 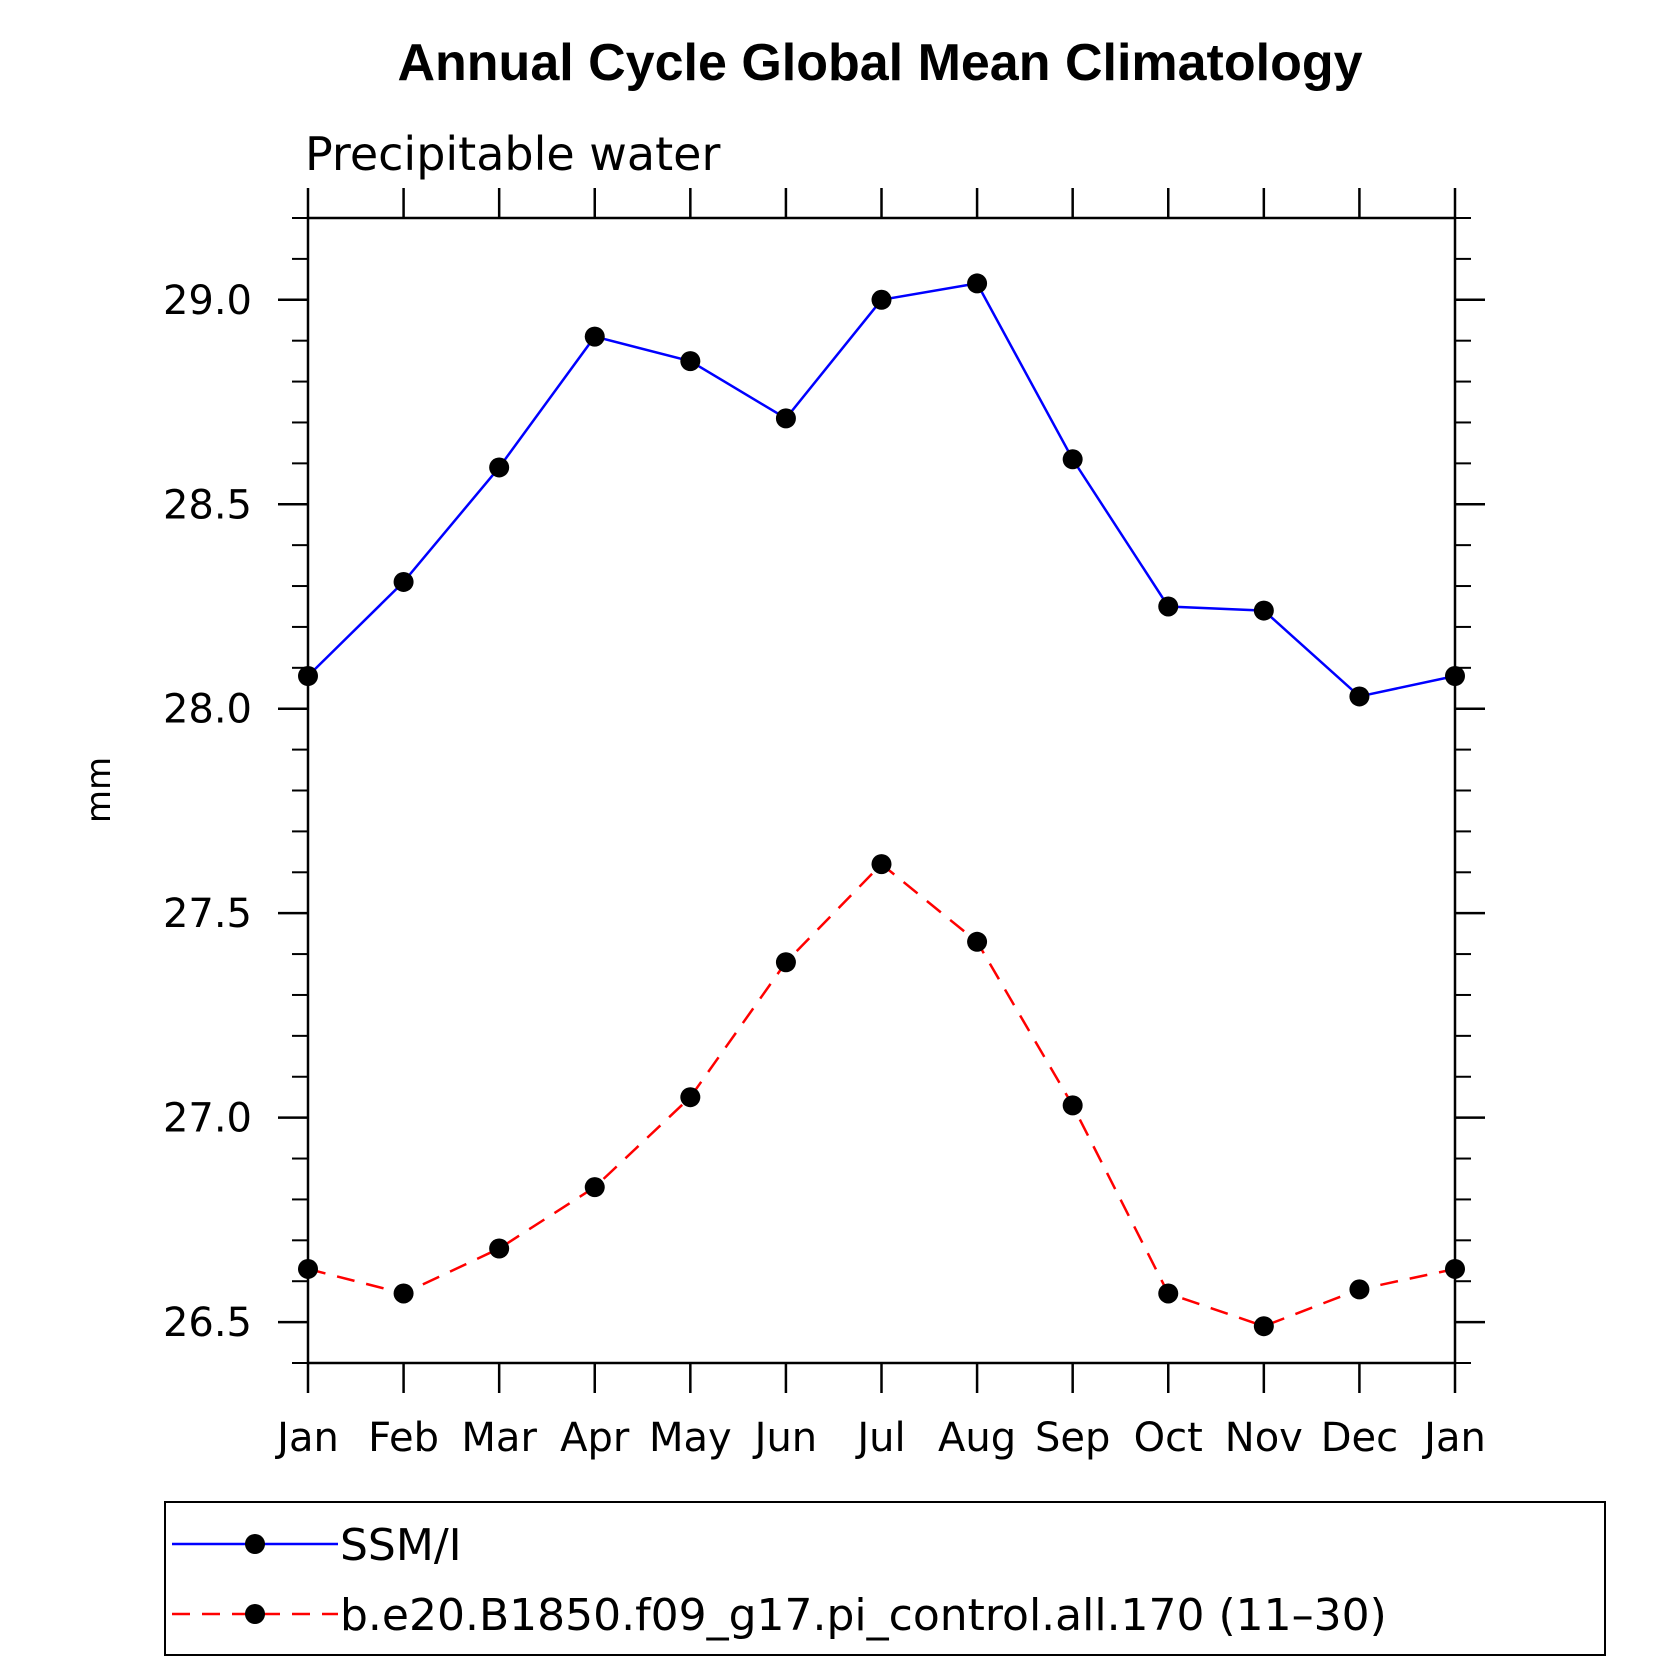 I want to click on y-tick-label: 26.5, so click(x=207, y=1323).